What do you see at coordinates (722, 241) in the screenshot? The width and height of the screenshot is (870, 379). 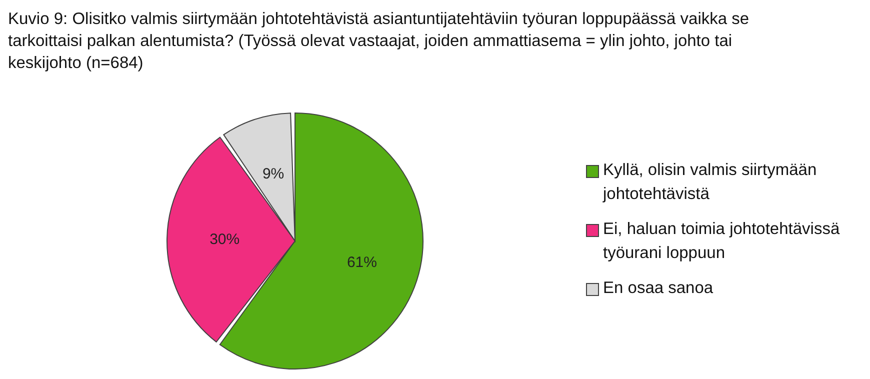 I see `legend-label: Ei, haluan toimia johtotehtävissä työurani loppuun` at bounding box center [722, 241].